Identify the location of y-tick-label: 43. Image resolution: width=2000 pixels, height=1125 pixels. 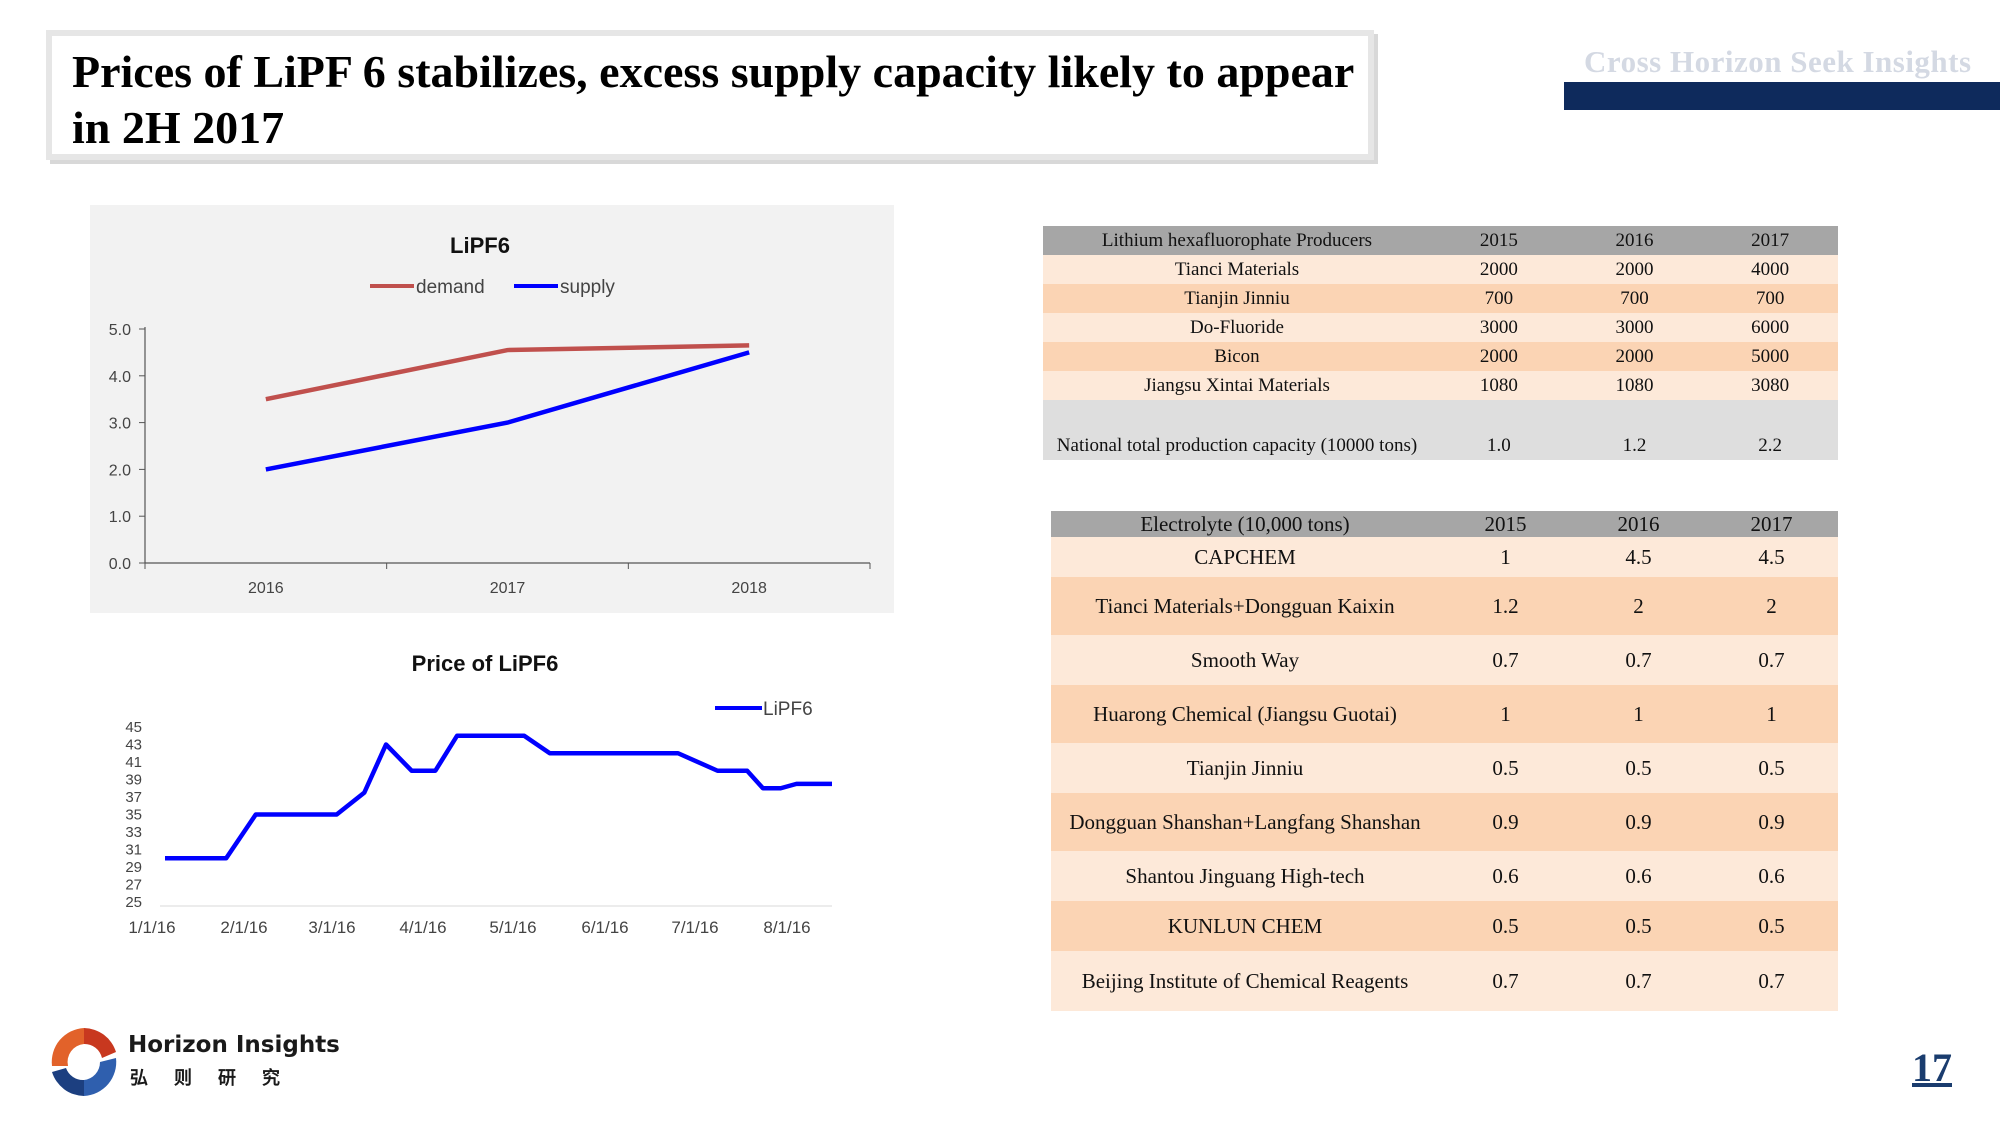
(133, 745).